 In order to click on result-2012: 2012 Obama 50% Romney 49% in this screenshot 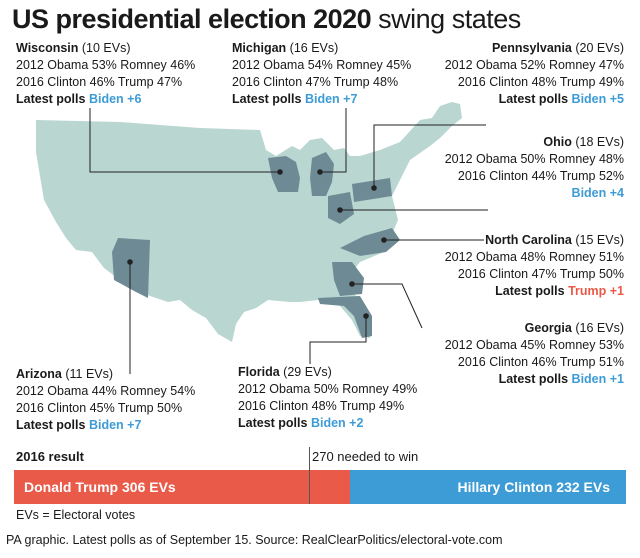, I will do `click(328, 389)`.